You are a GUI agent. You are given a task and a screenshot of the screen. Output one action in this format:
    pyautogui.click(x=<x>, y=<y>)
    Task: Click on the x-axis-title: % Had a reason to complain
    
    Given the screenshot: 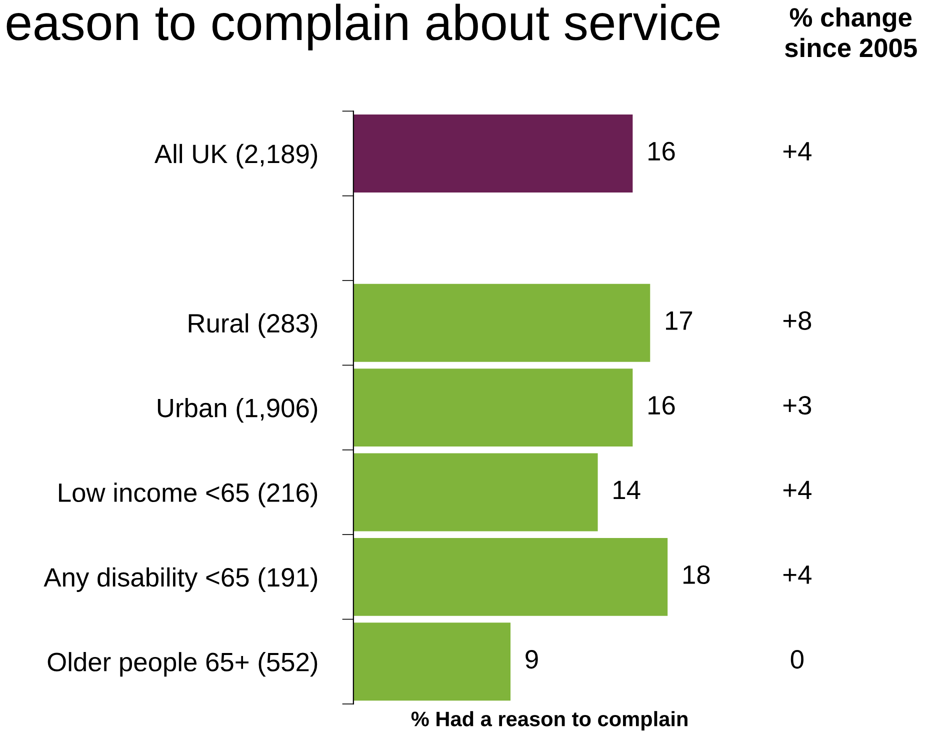 What is the action you would take?
    pyautogui.click(x=549, y=720)
    